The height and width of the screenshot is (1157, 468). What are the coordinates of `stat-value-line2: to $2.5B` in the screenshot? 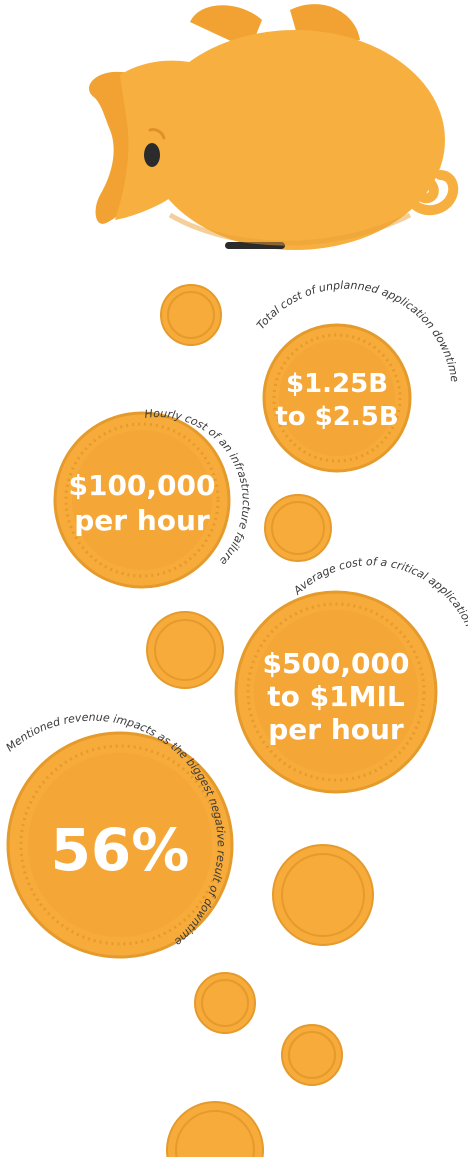 It's located at (336, 417).